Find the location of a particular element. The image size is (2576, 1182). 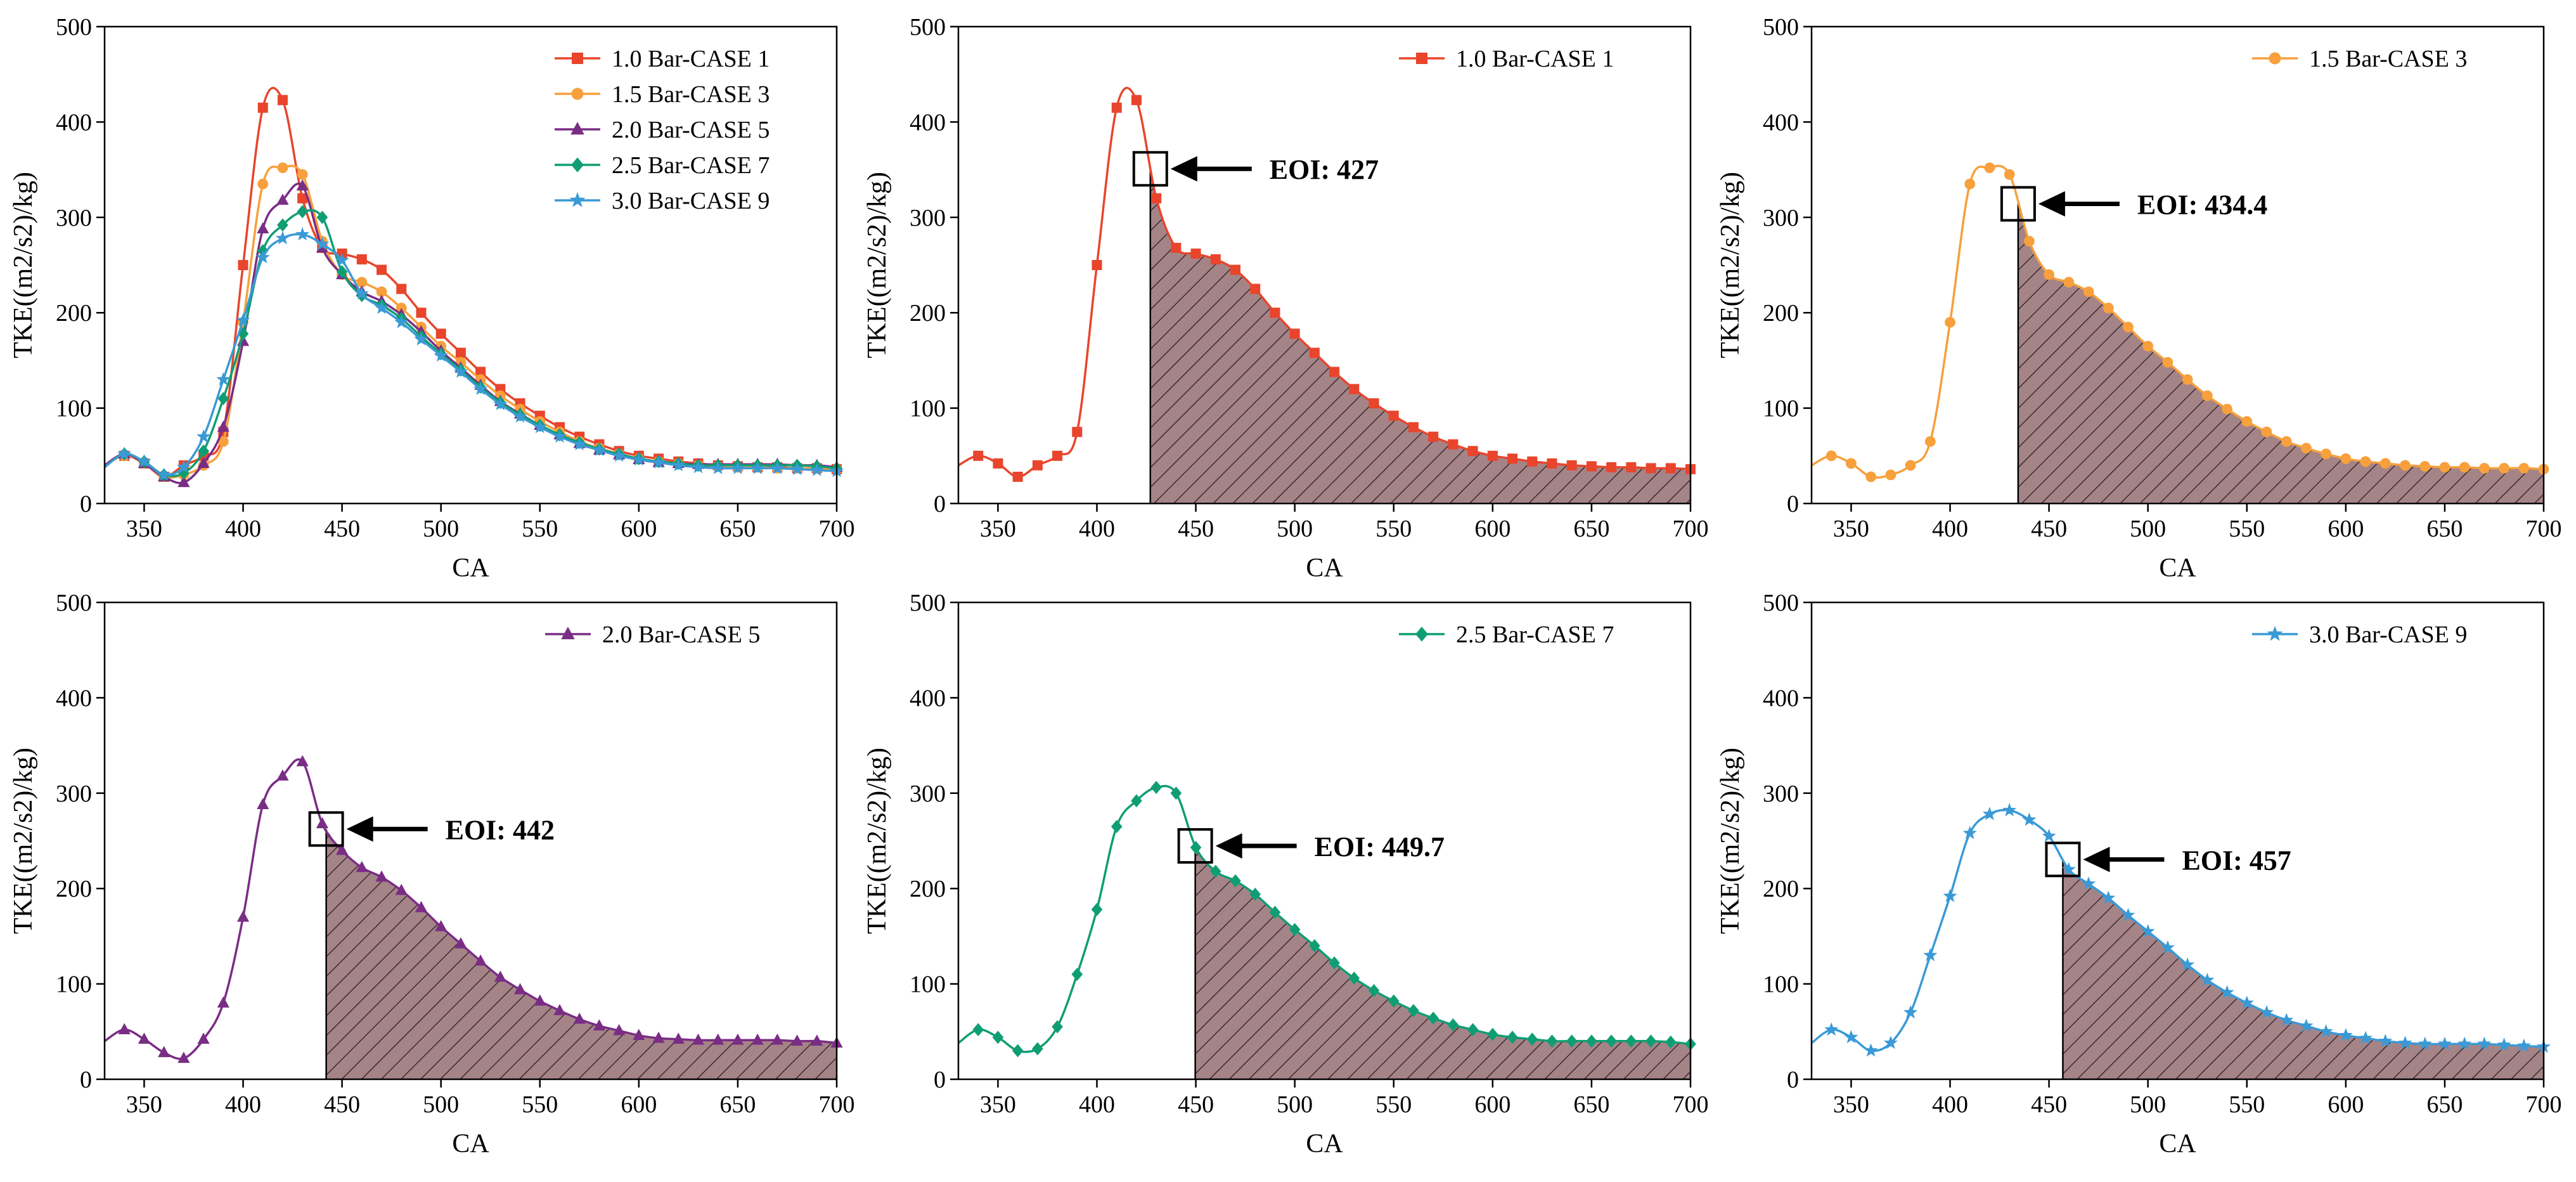

eoi-label: EOI: 457 is located at coordinates (2236, 860).